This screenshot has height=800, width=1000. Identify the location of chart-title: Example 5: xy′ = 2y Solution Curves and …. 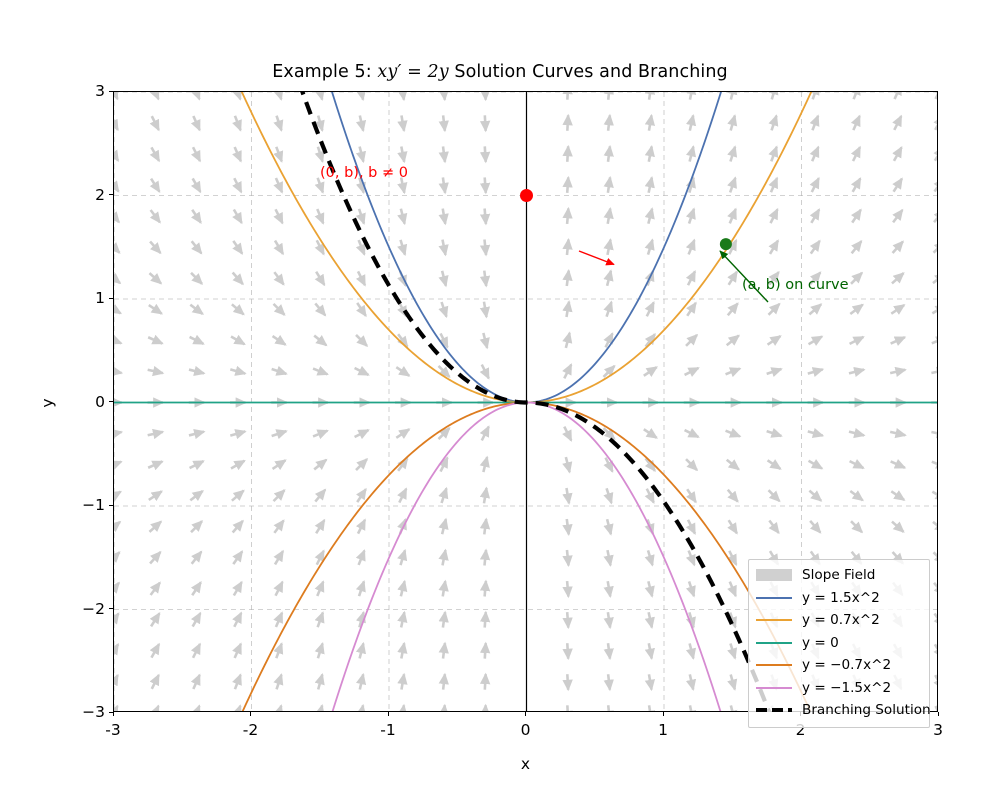
(500, 72).